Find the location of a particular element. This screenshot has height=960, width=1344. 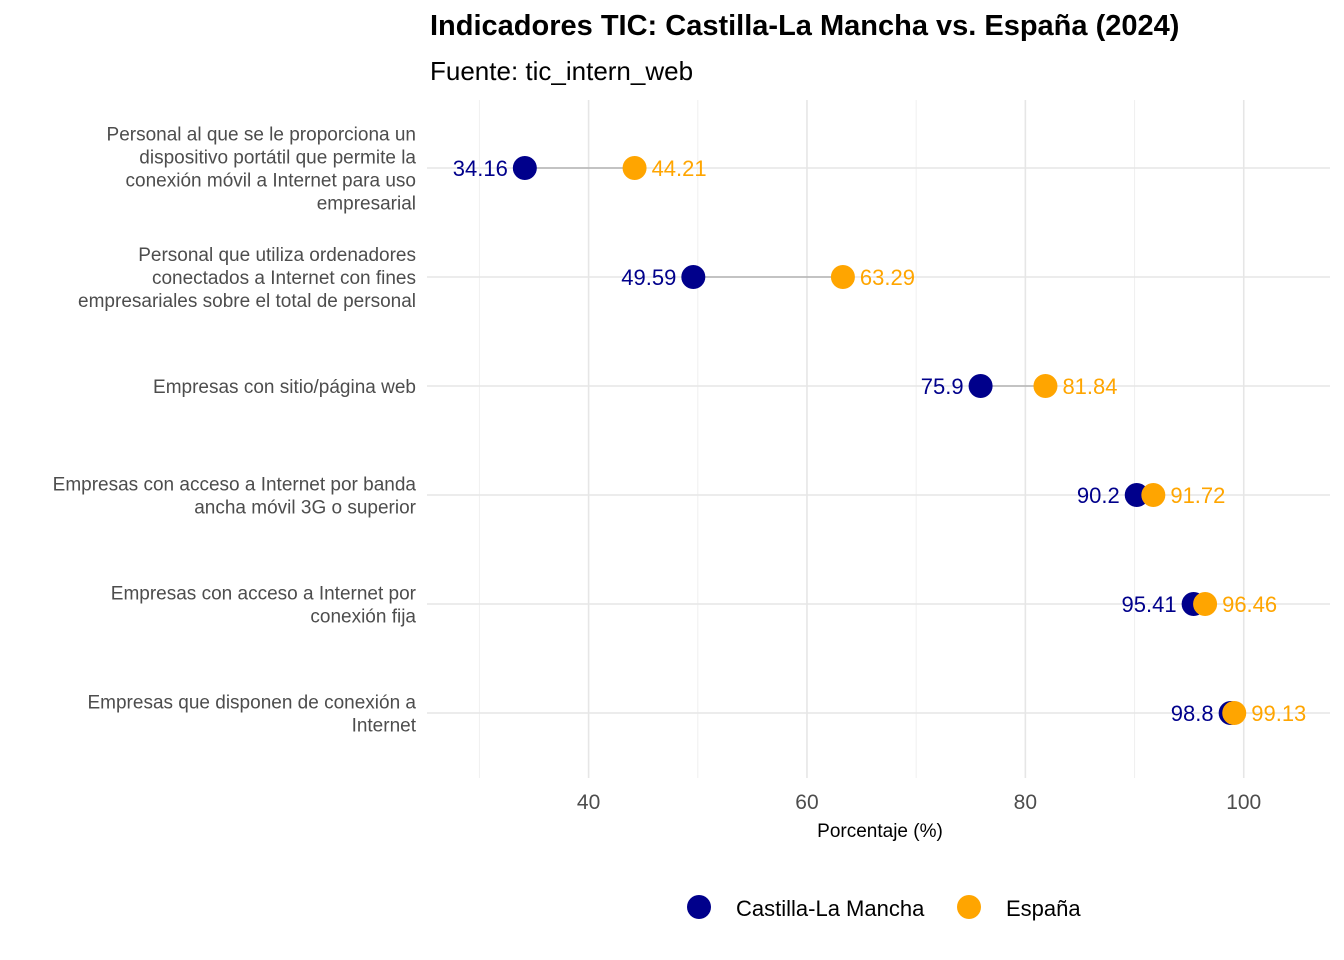

legend-label: Castilla-La Mancha is located at coordinates (830, 908).